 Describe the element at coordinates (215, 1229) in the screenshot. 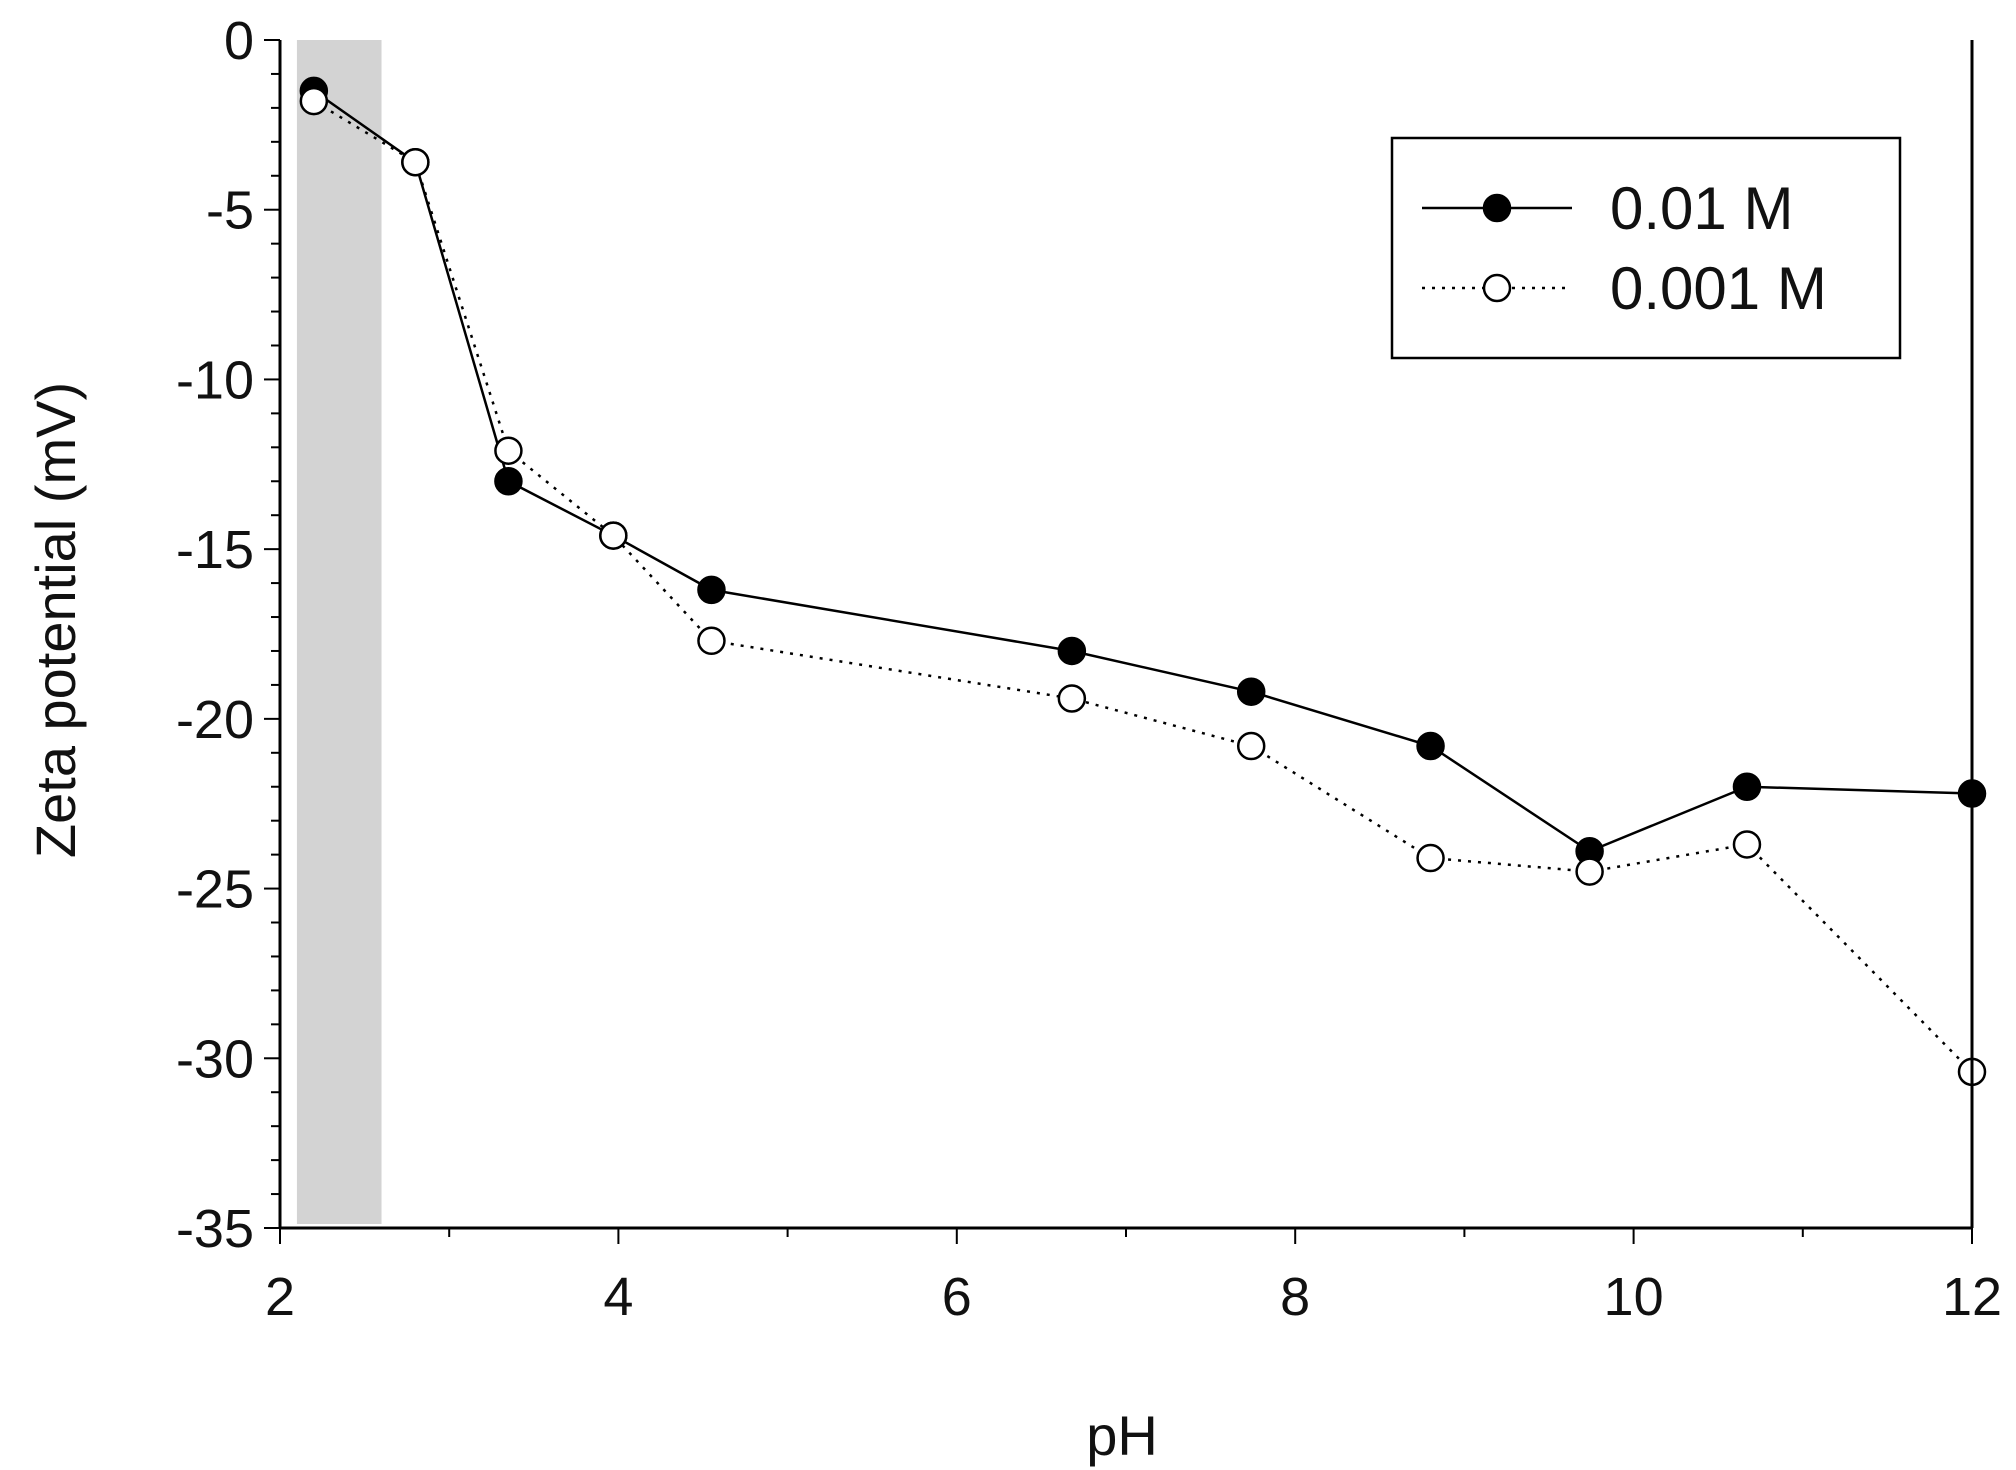

I see `y-tick-label: -35` at that location.